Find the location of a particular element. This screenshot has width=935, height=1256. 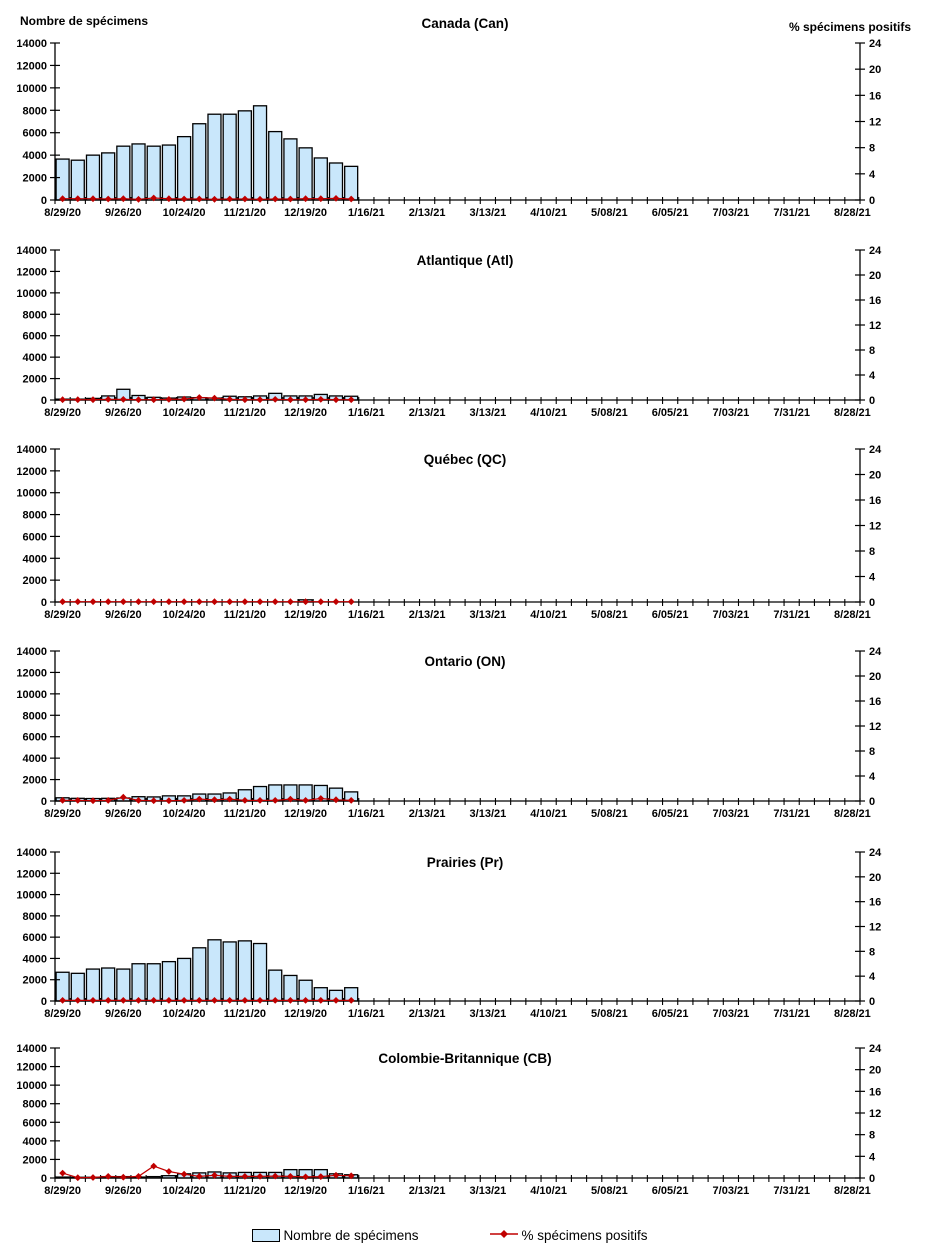

left-axis-title: Nombre de spécimens is located at coordinates (84, 21).